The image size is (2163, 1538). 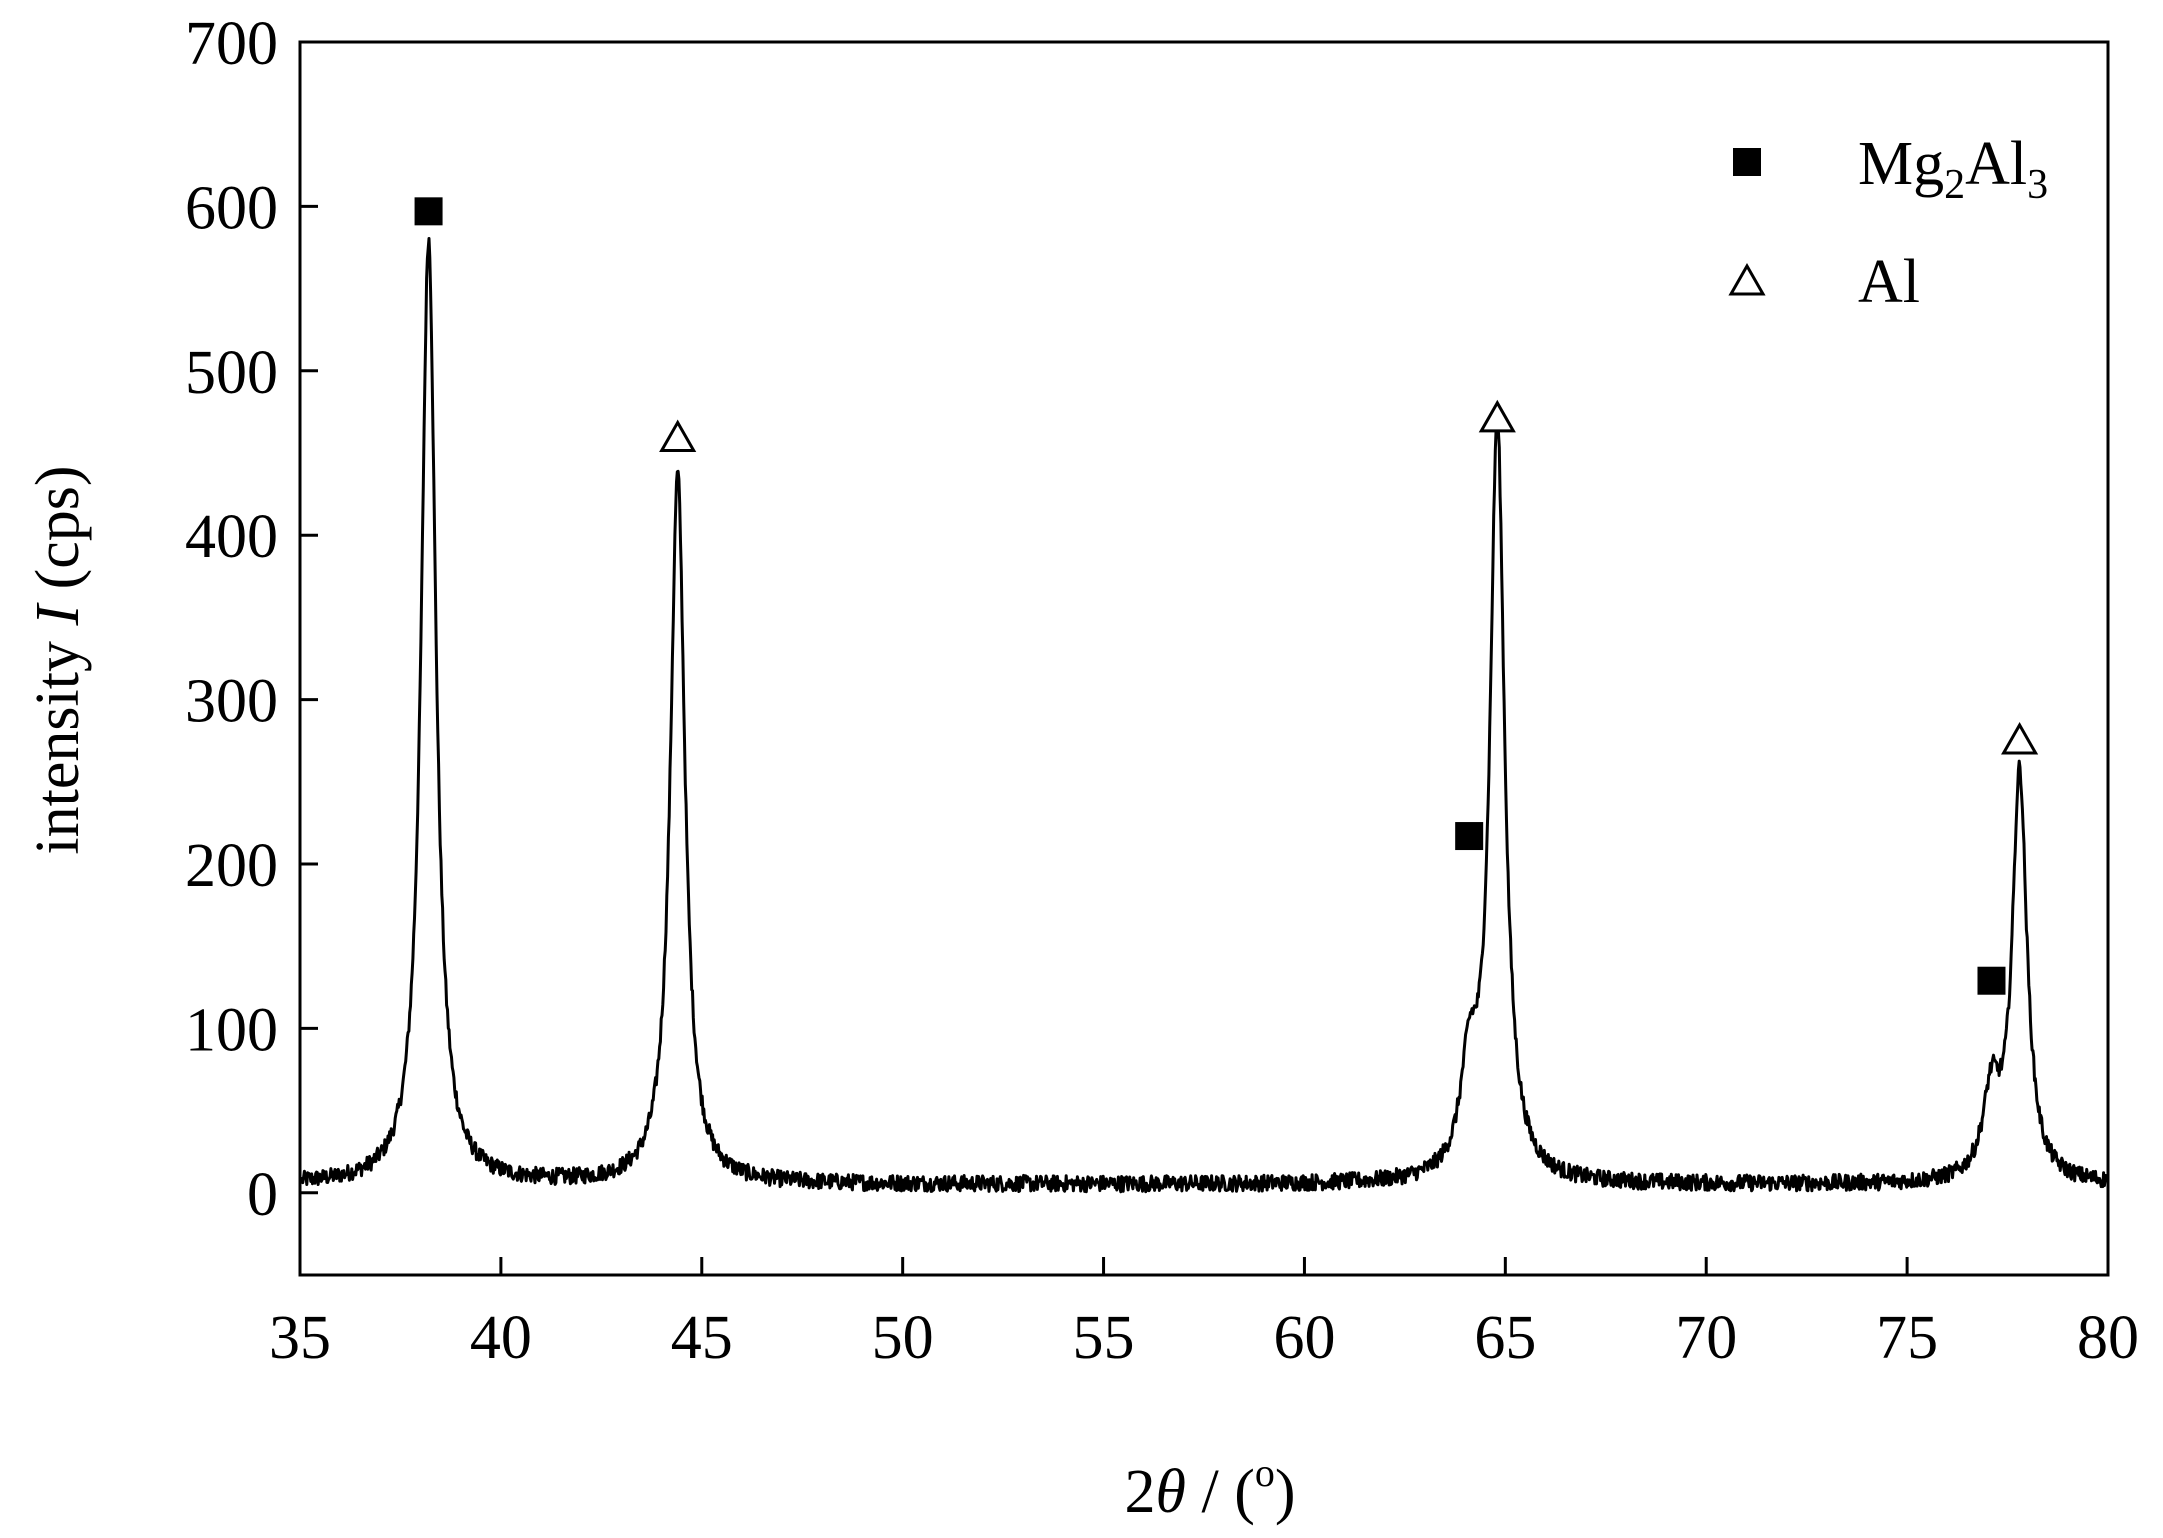 I want to click on x-tick-label-35: 35, so click(x=300, y=1338).